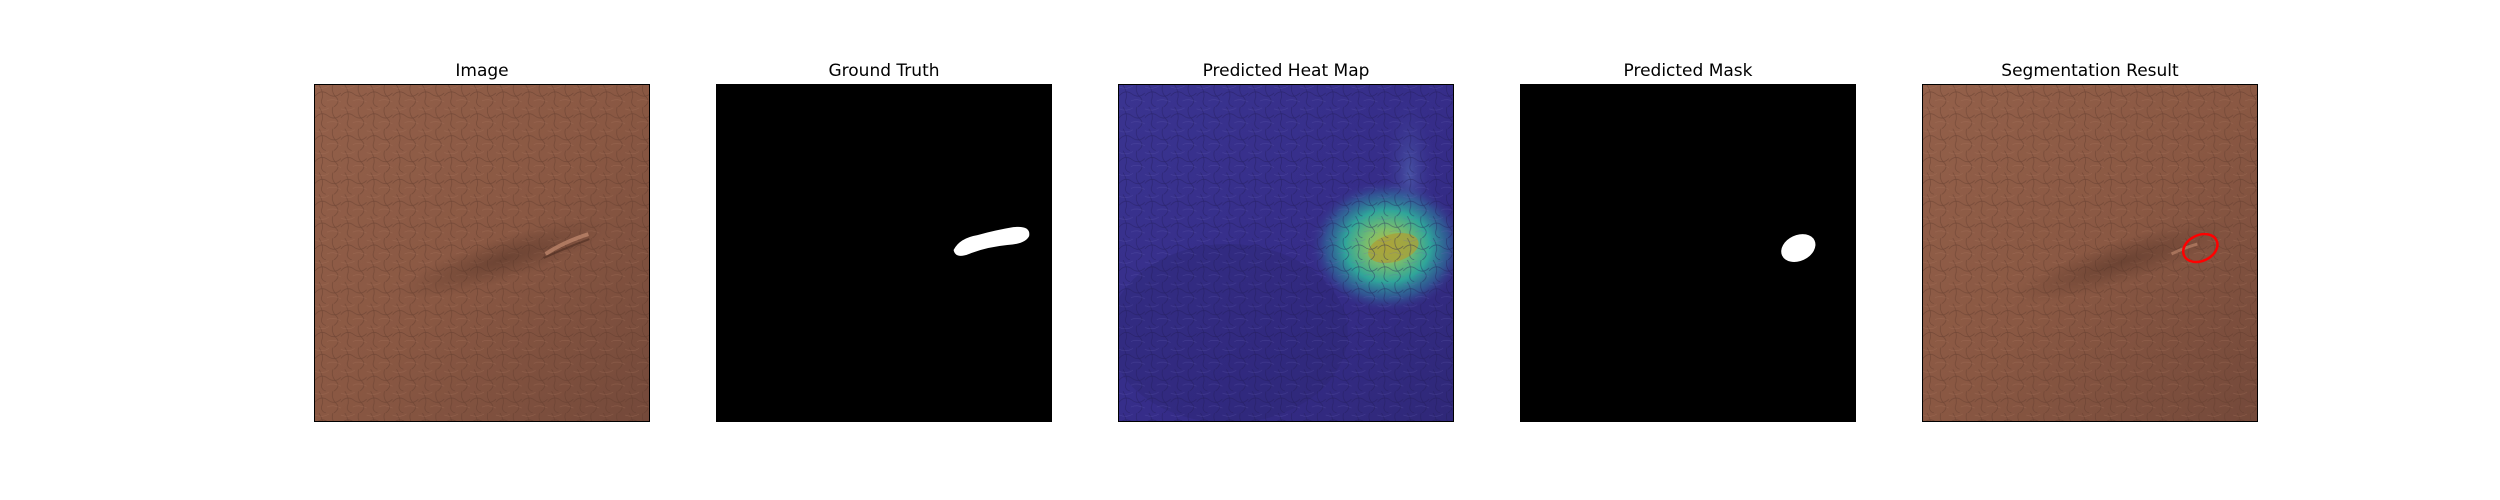 The width and height of the screenshot is (2500, 500). I want to click on segmentation-outline, so click(2200, 248).